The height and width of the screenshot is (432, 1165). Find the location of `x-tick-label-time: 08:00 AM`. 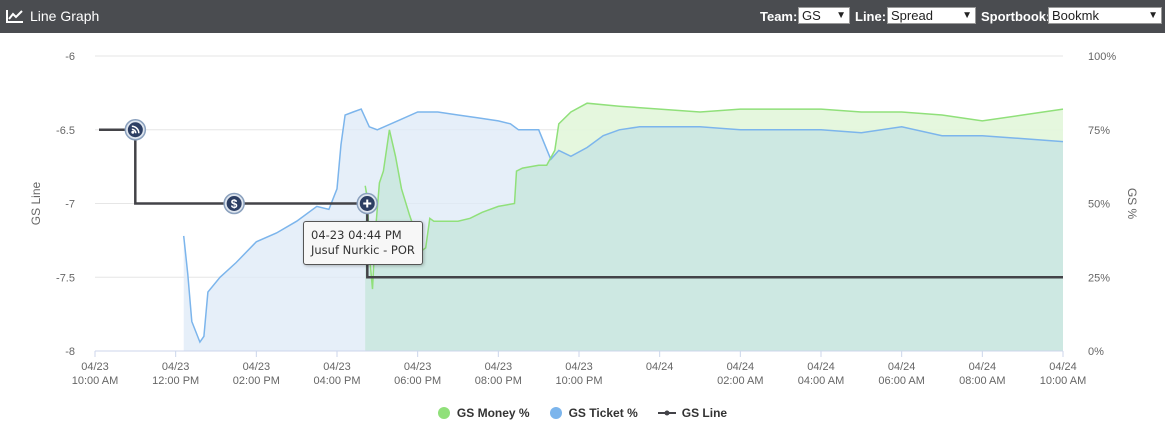

x-tick-label-time: 08:00 AM is located at coordinates (982, 381).